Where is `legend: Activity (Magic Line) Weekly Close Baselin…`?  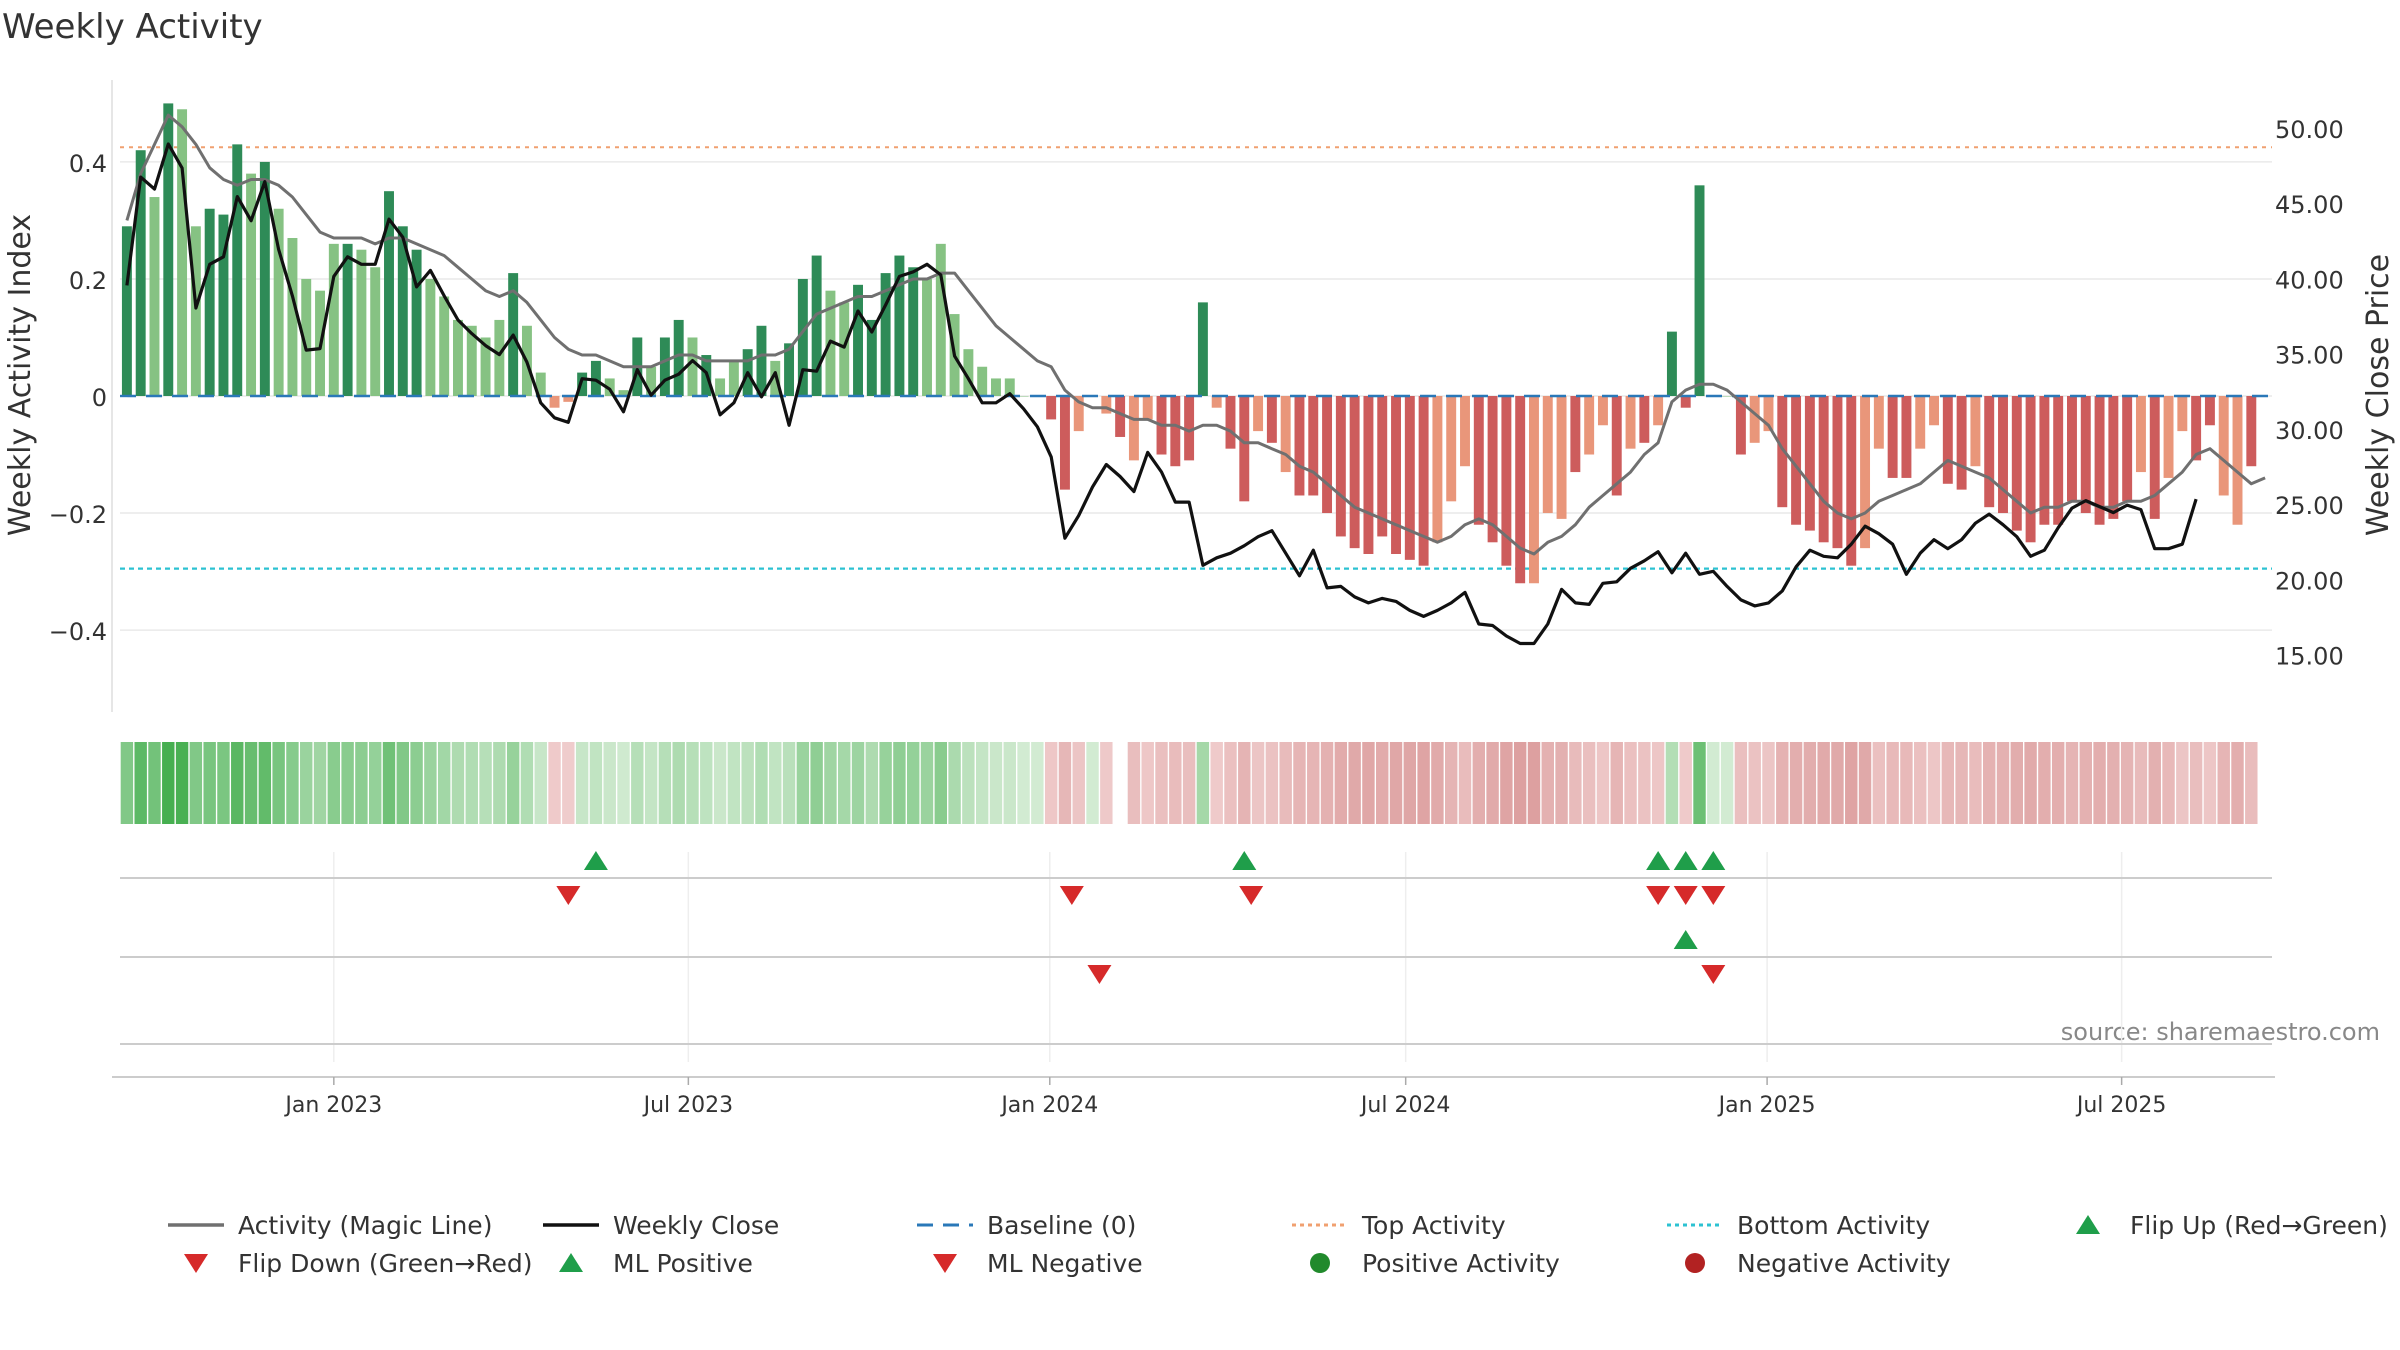
legend: Activity (Magic Line) Weekly Close Baselin… is located at coordinates (1278, 1244).